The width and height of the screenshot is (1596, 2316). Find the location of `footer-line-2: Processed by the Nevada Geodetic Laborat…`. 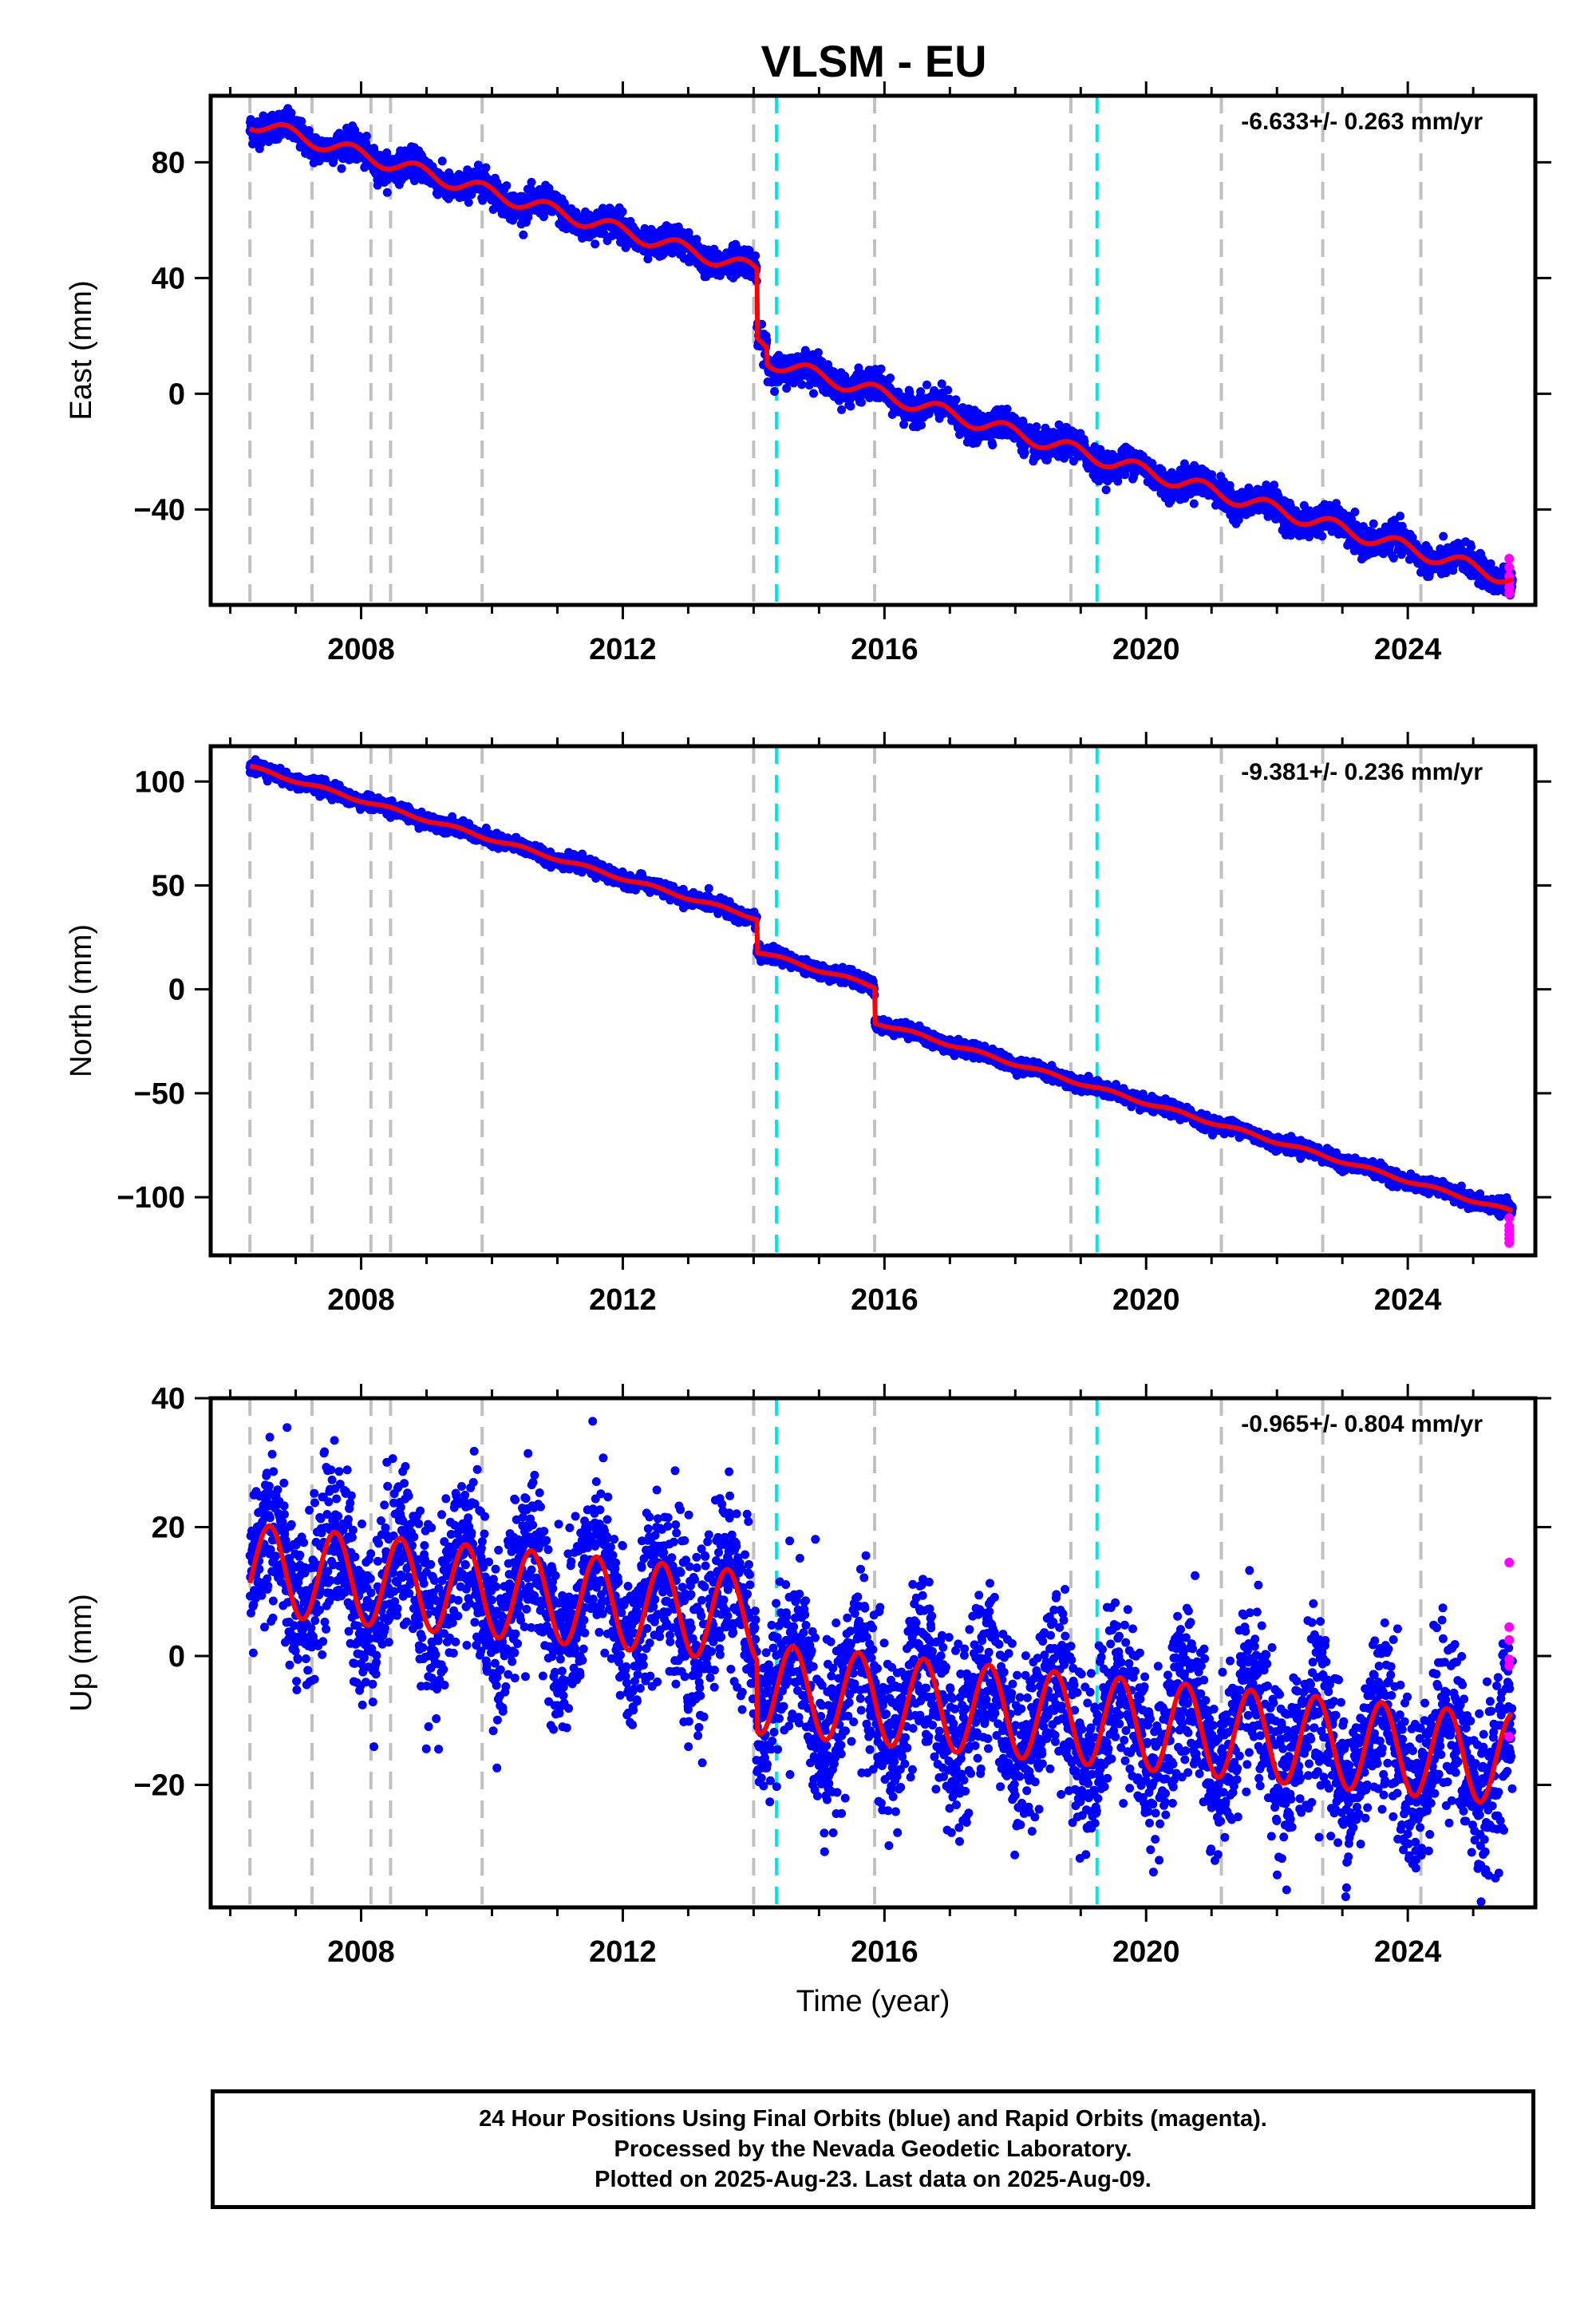

footer-line-2: Processed by the Nevada Geodetic Laborat… is located at coordinates (873, 2149).